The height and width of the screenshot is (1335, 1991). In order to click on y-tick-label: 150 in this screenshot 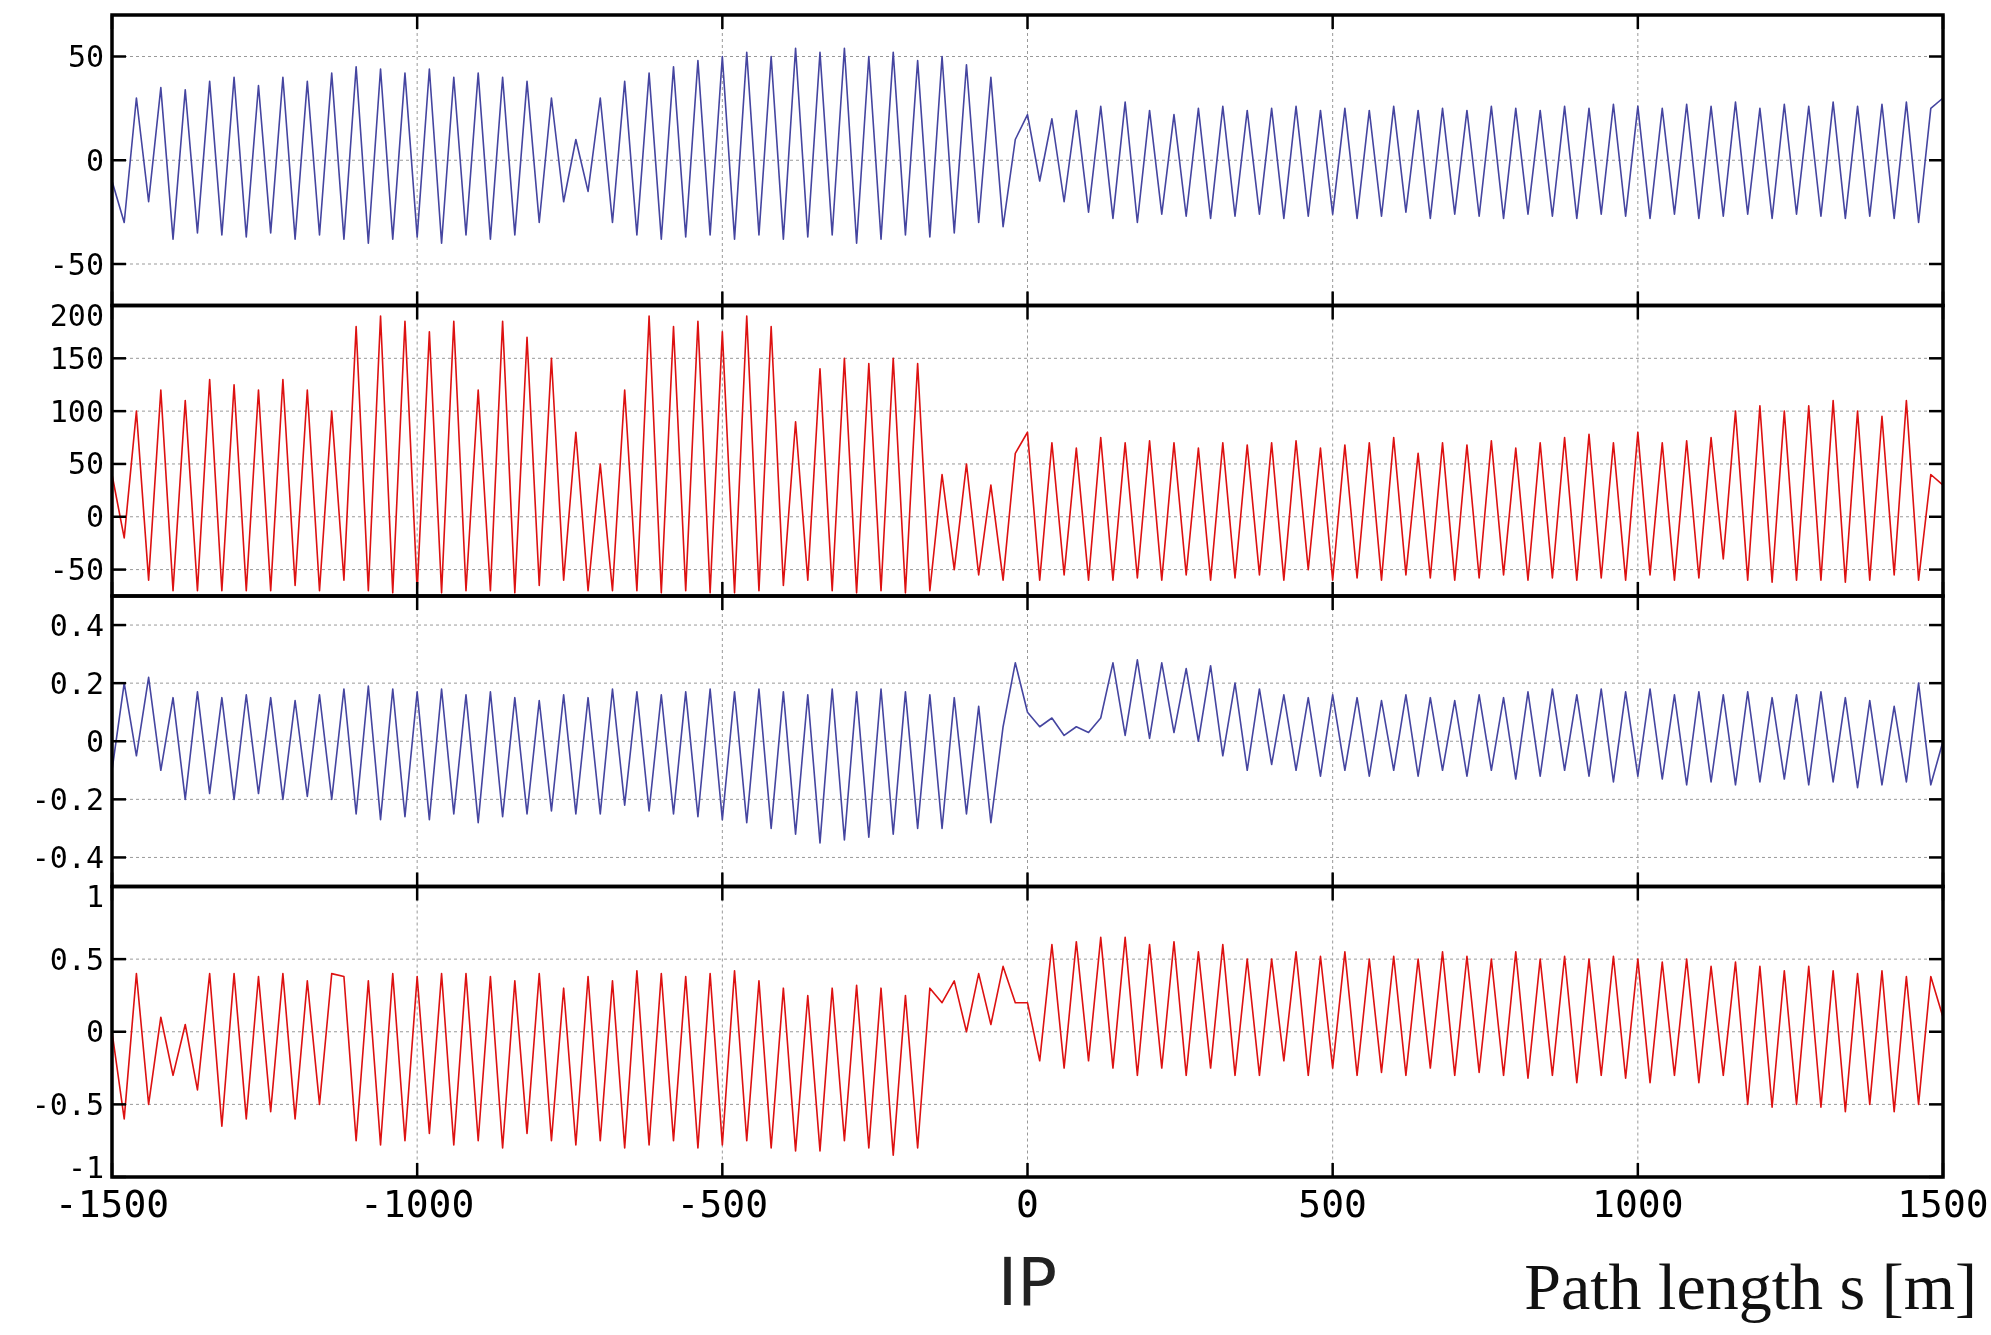, I will do `click(76, 358)`.